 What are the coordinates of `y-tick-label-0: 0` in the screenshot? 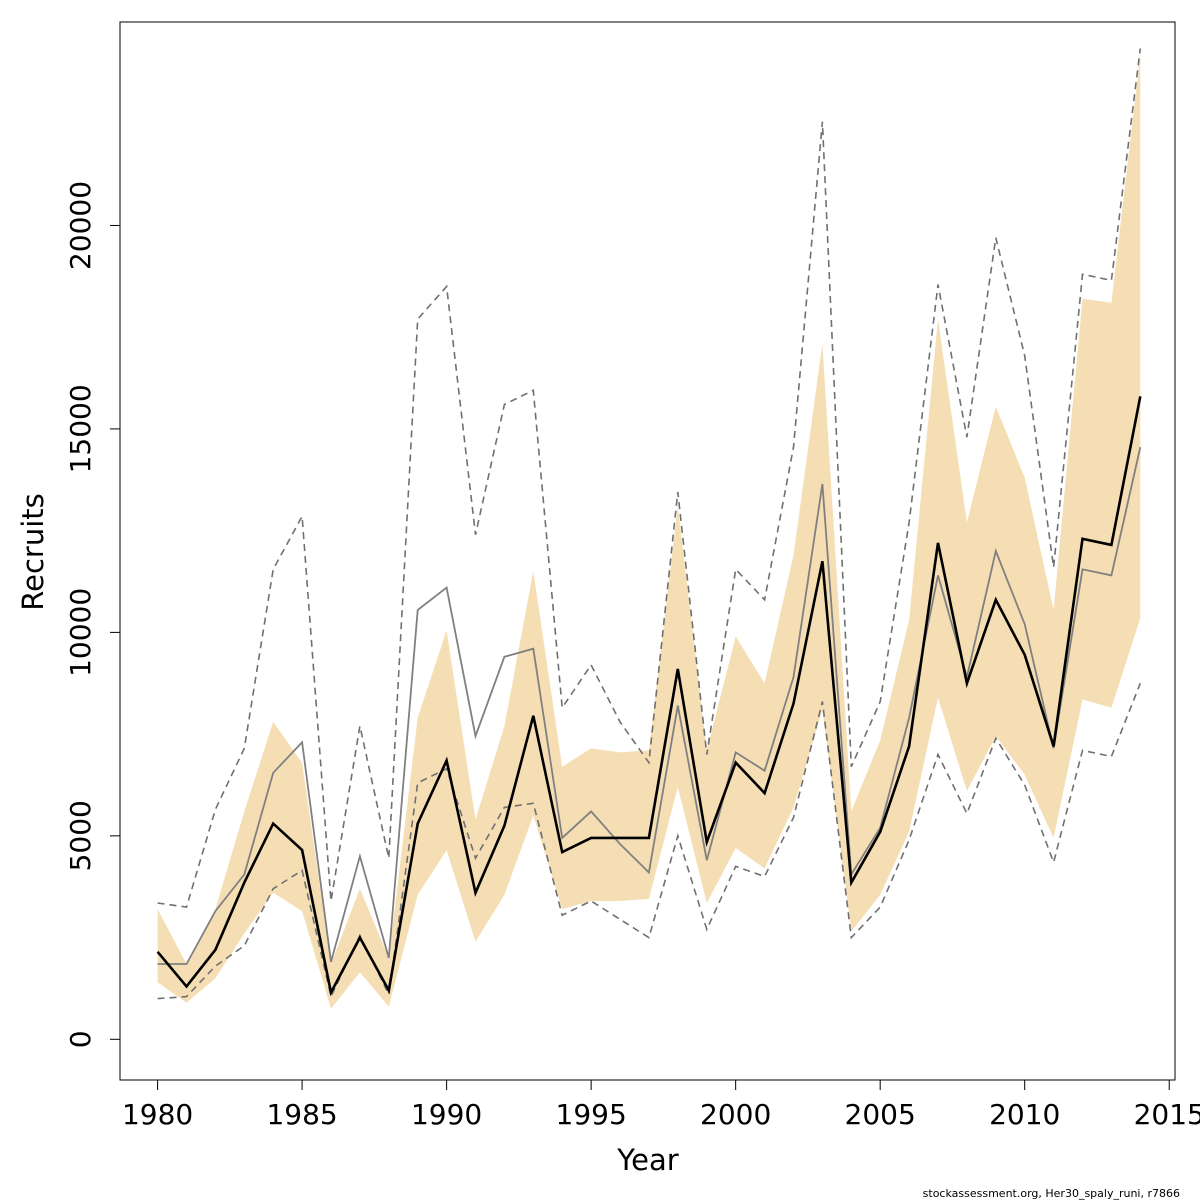 It's located at (80, 1039).